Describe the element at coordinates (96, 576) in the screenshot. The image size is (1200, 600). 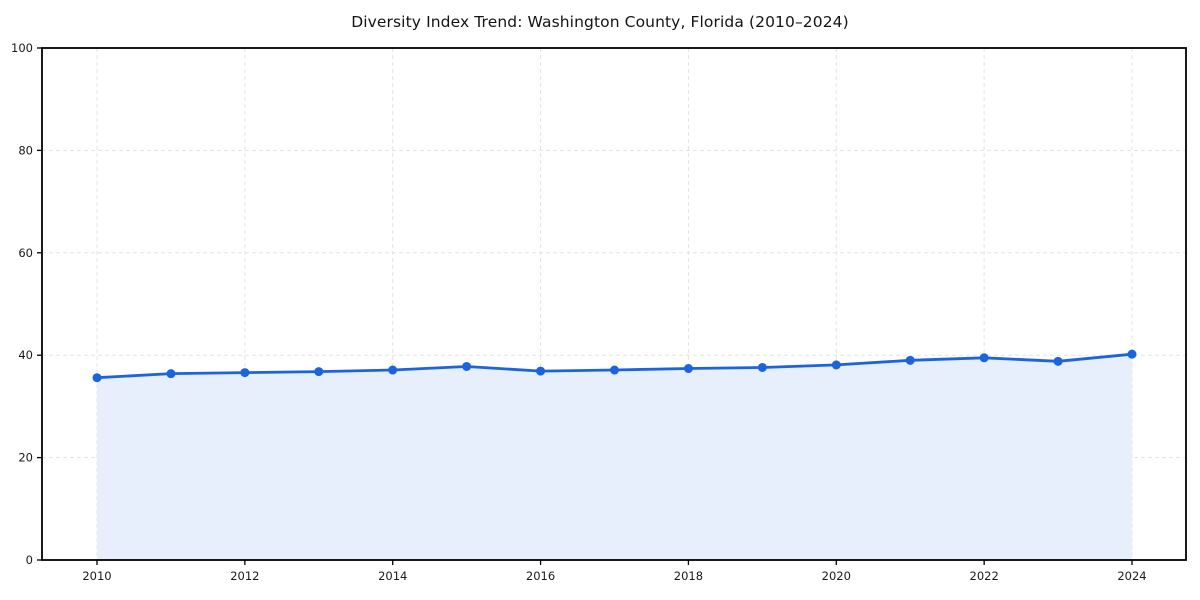
I see `x-tick-label: 2010` at that location.